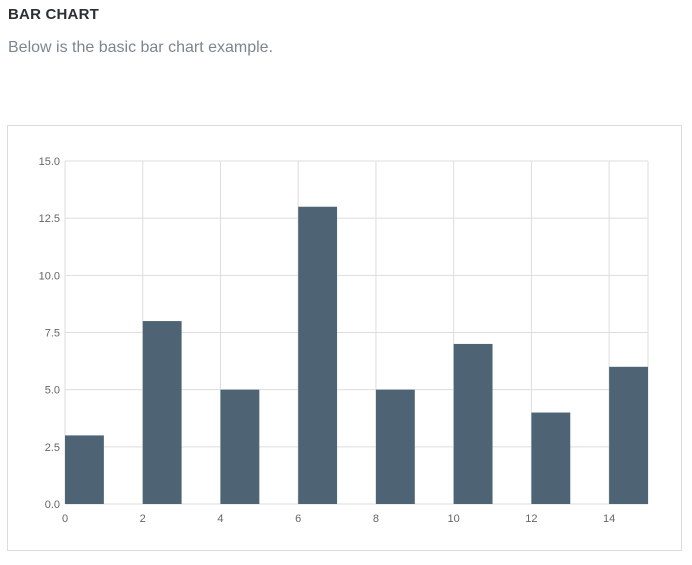 Image resolution: width=692 pixels, height=565 pixels. What do you see at coordinates (49, 219) in the screenshot?
I see `y-tick-label: 12.5` at bounding box center [49, 219].